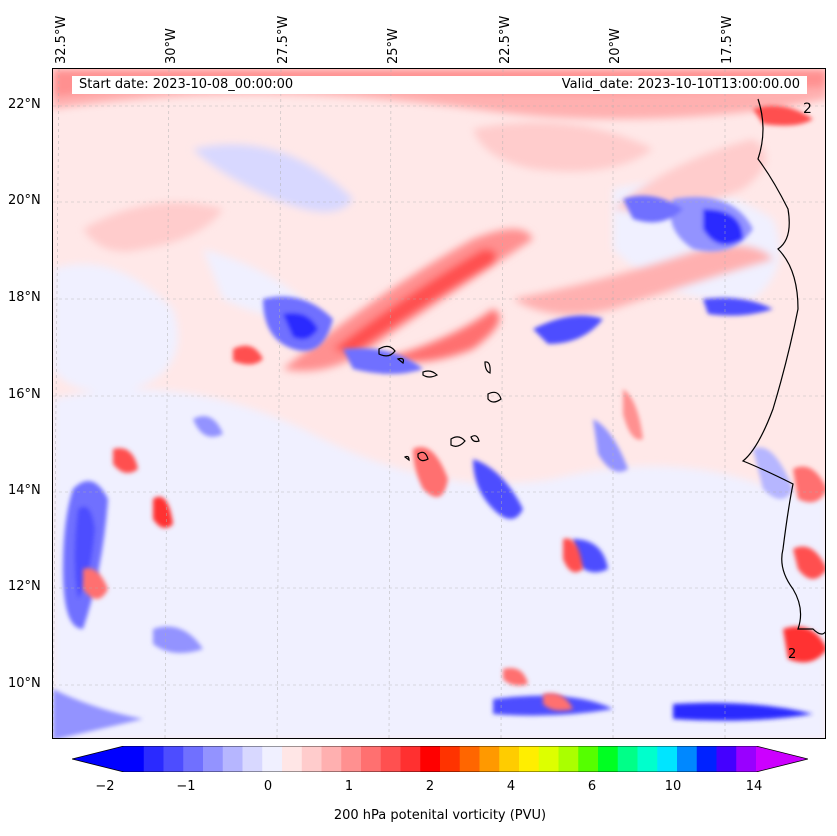 The image size is (837, 836). What do you see at coordinates (440, 815) in the screenshot?
I see `colorbar-label: 200 hPa potenital vorticity (PVU)` at bounding box center [440, 815].